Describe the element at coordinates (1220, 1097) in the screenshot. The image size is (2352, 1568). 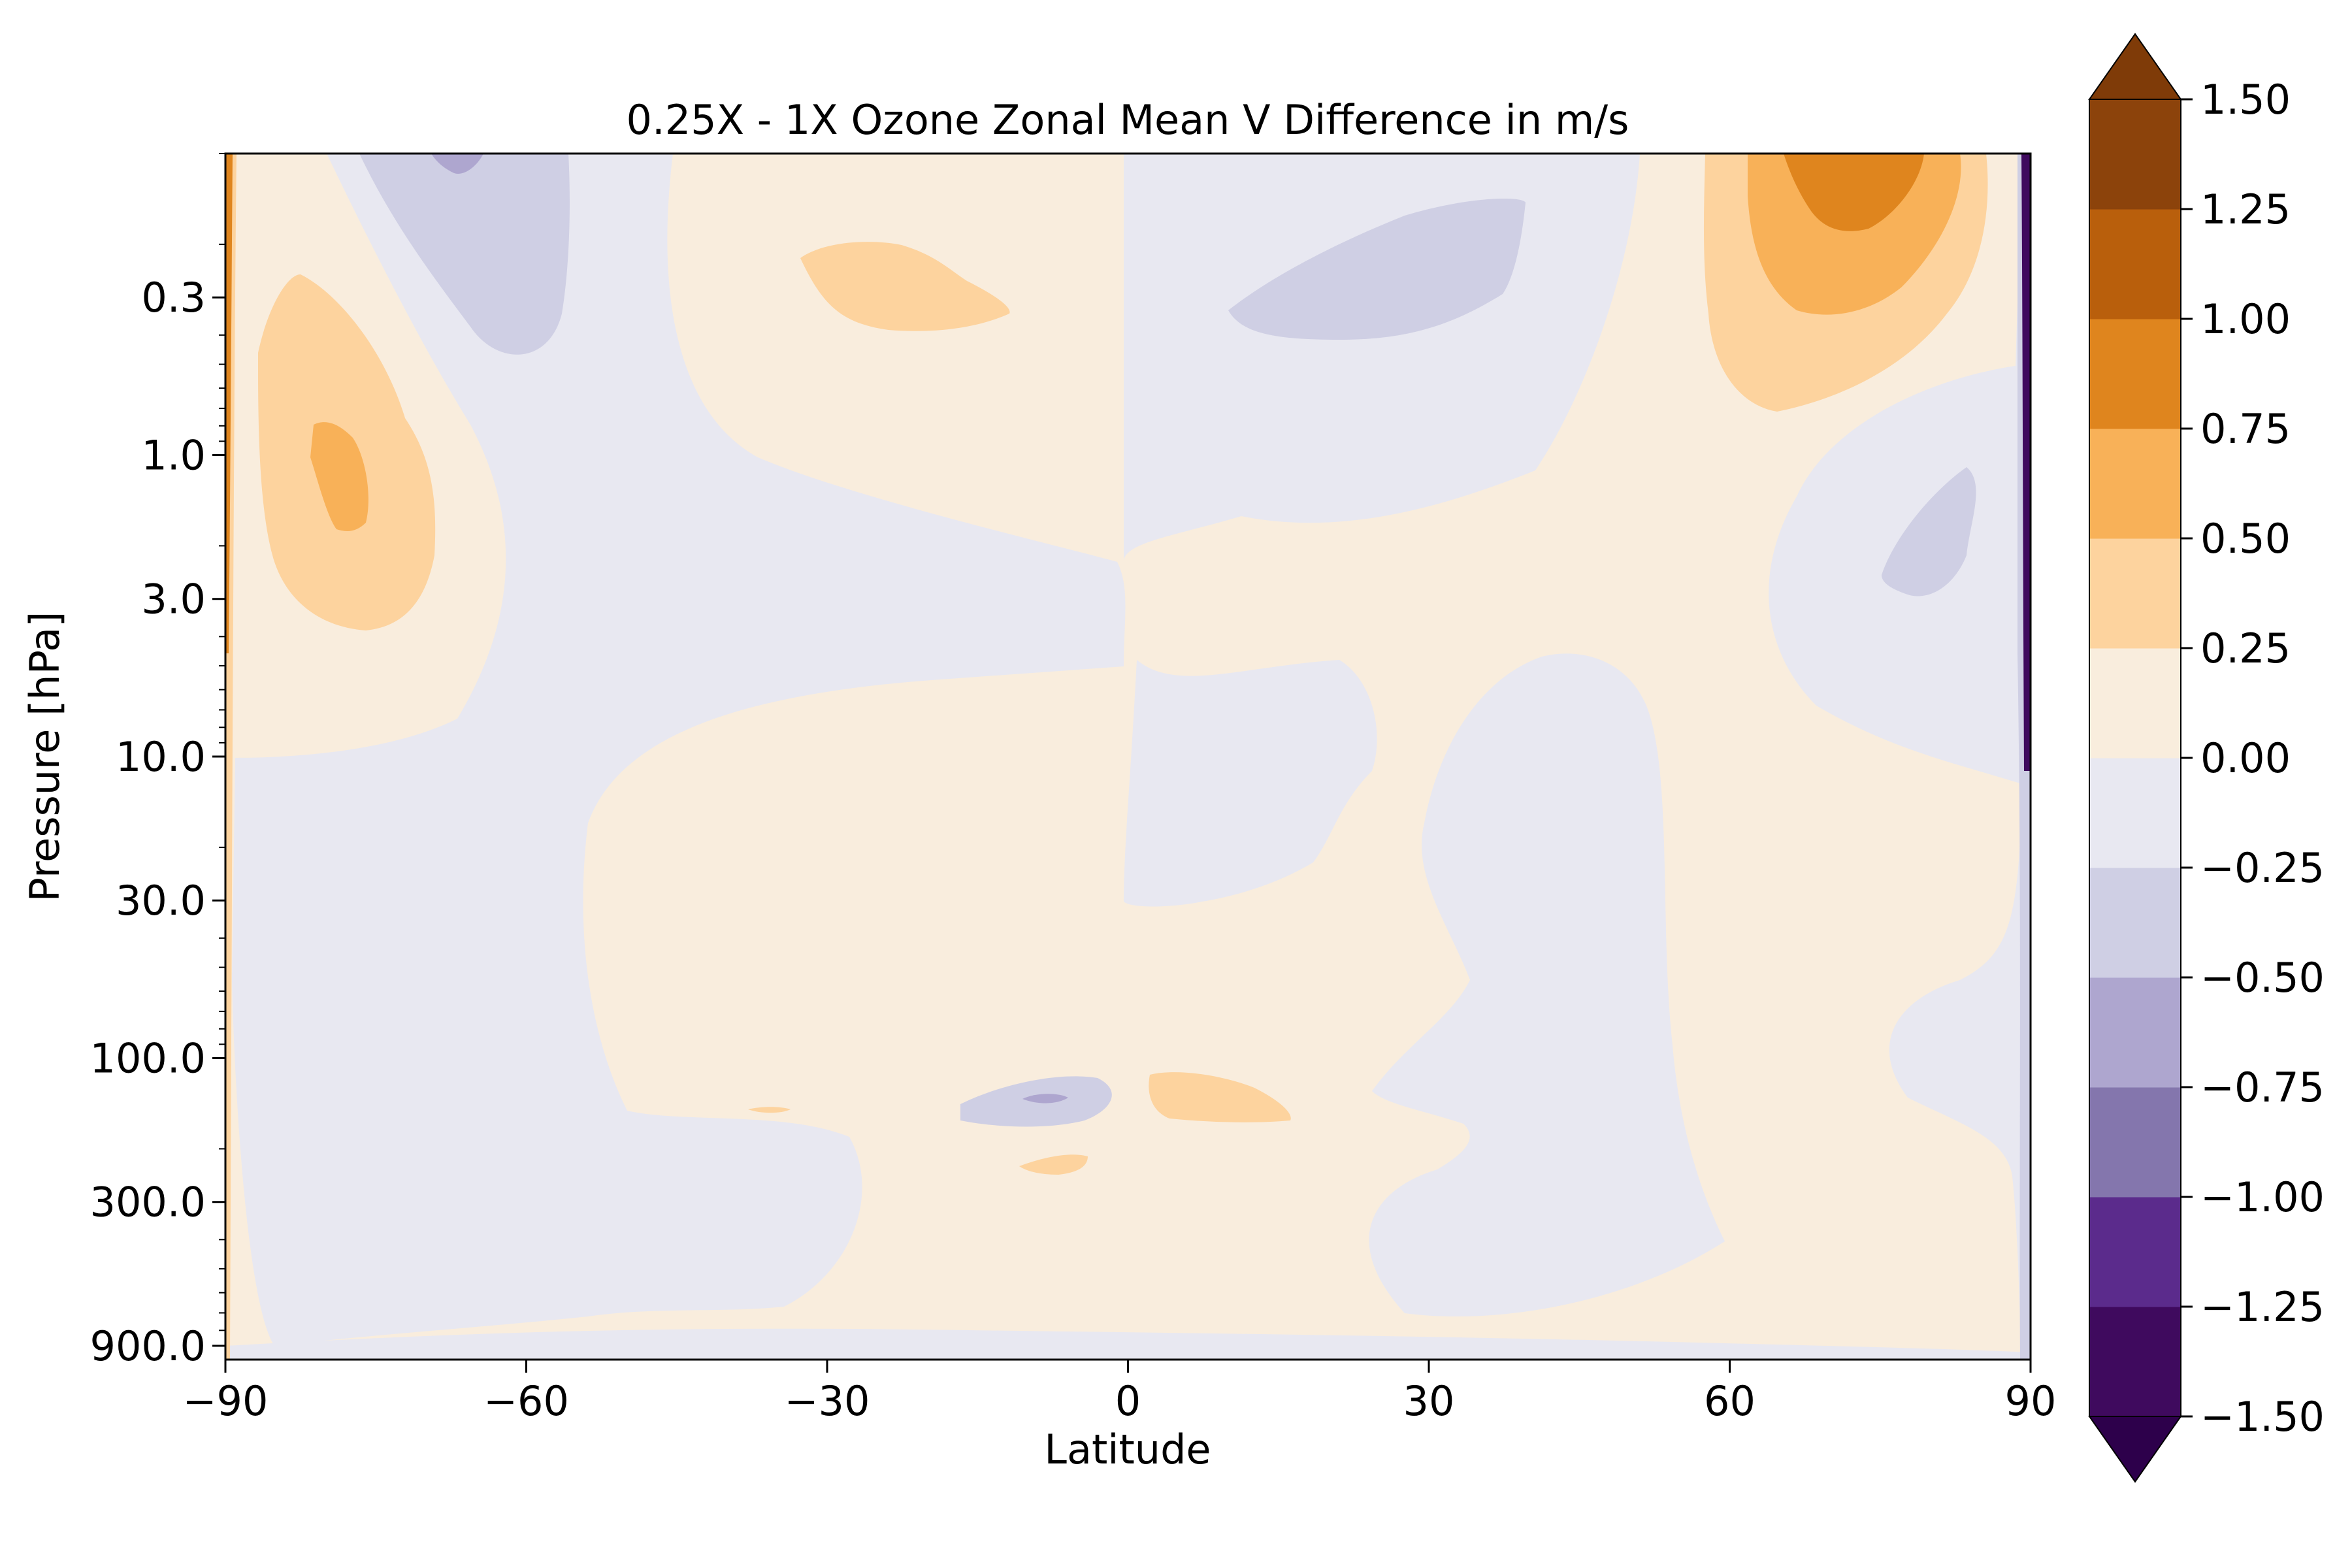
I see `positive-lobe-tropopause` at that location.